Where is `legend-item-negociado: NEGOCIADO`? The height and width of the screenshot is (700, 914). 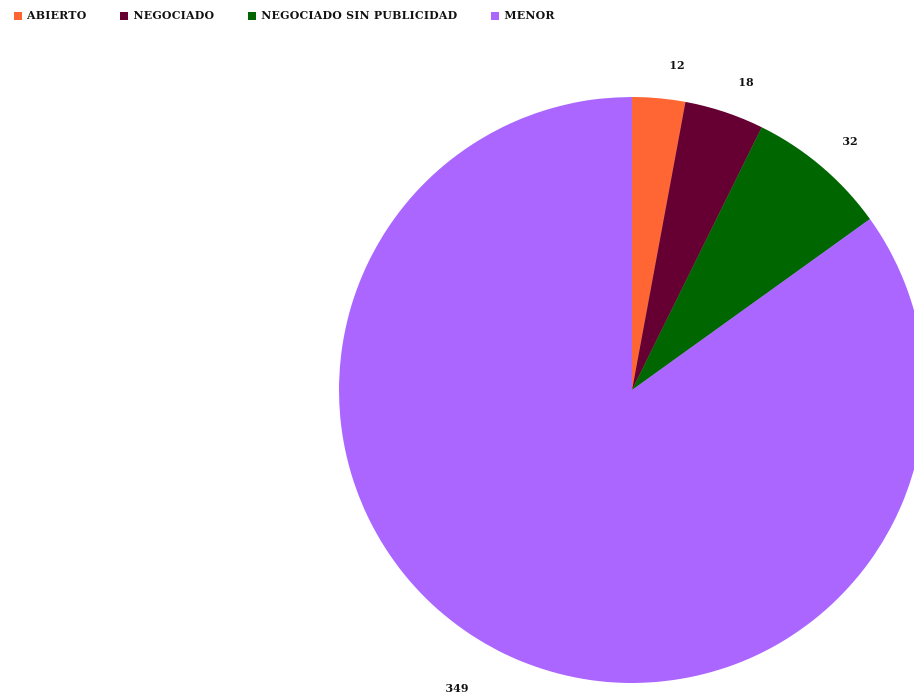
legend-item-negociado: NEGOCIADO is located at coordinates (167, 15).